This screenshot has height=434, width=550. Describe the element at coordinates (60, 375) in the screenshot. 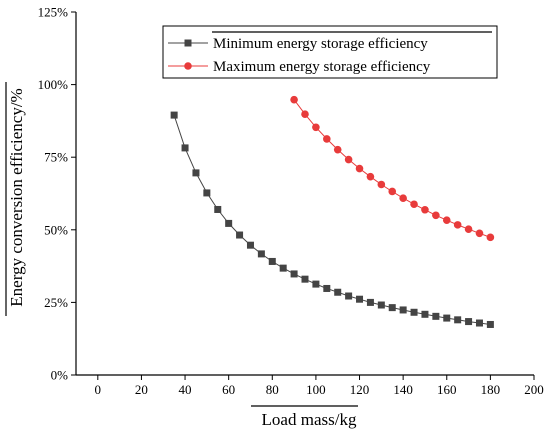

I see `y-tick-label: 0%` at that location.